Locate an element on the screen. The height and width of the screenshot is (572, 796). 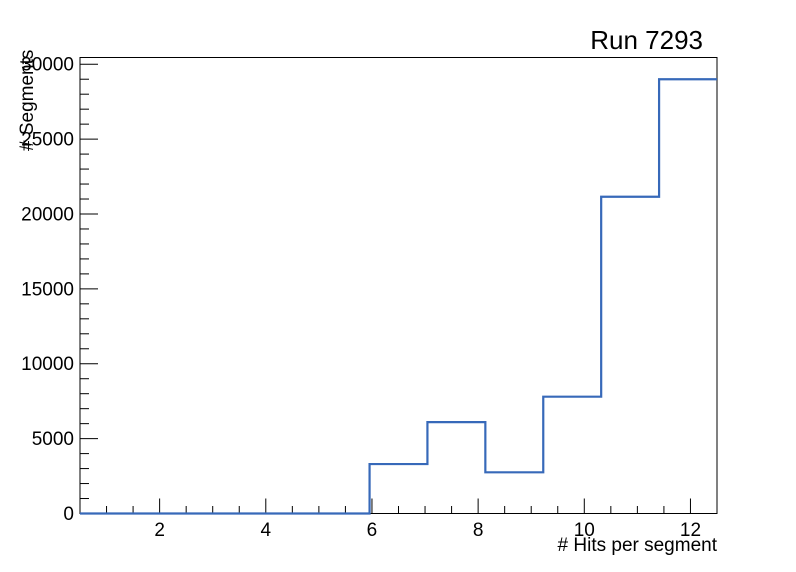
y-tick-label: 15000 is located at coordinates (47, 289).